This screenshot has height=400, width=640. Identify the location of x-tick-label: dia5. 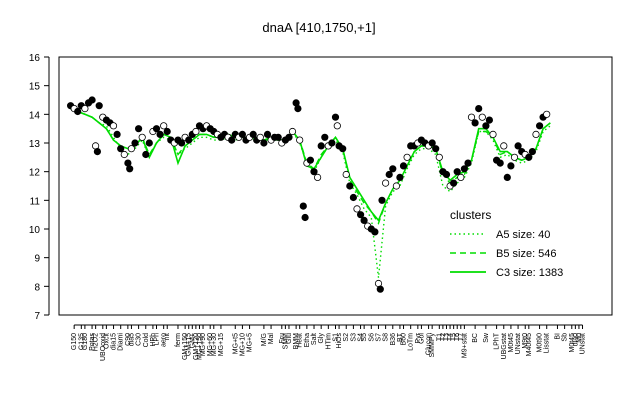
(131, 339).